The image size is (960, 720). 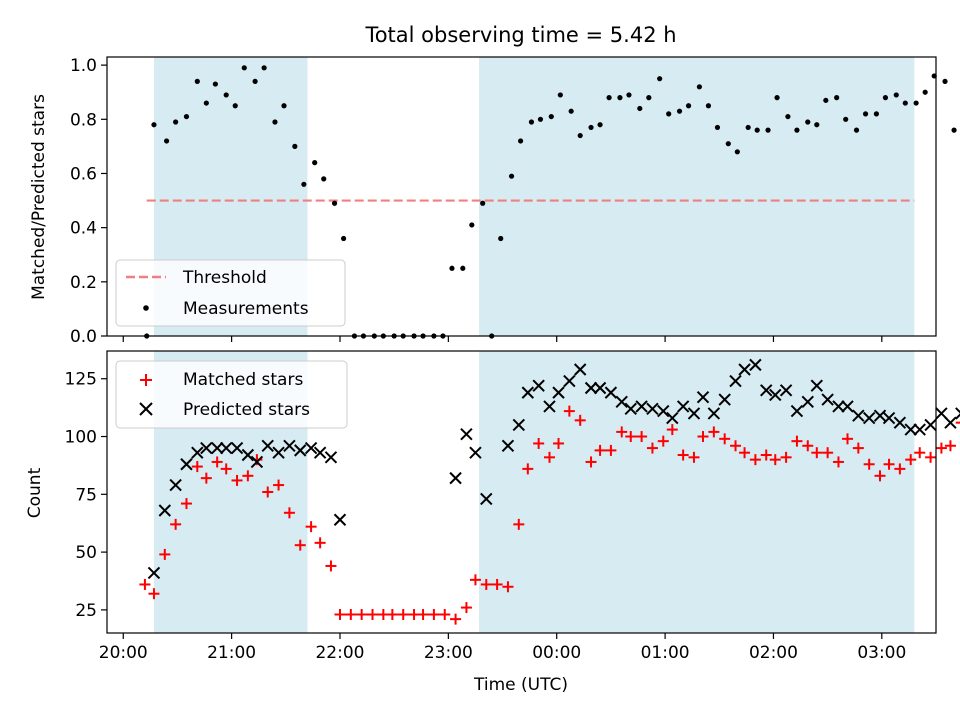 I want to click on x-tick-label: 03:00, so click(x=881, y=653).